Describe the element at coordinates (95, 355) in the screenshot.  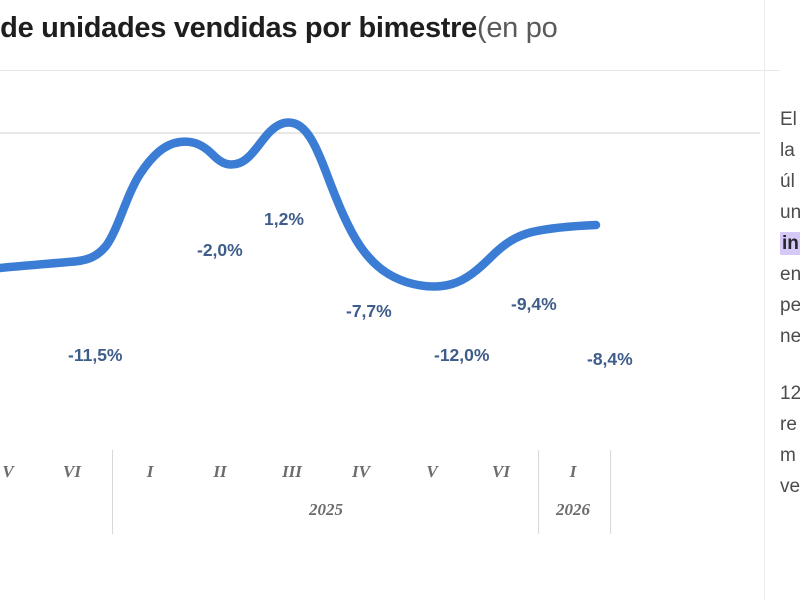
I see `data-label: -11,5%` at that location.